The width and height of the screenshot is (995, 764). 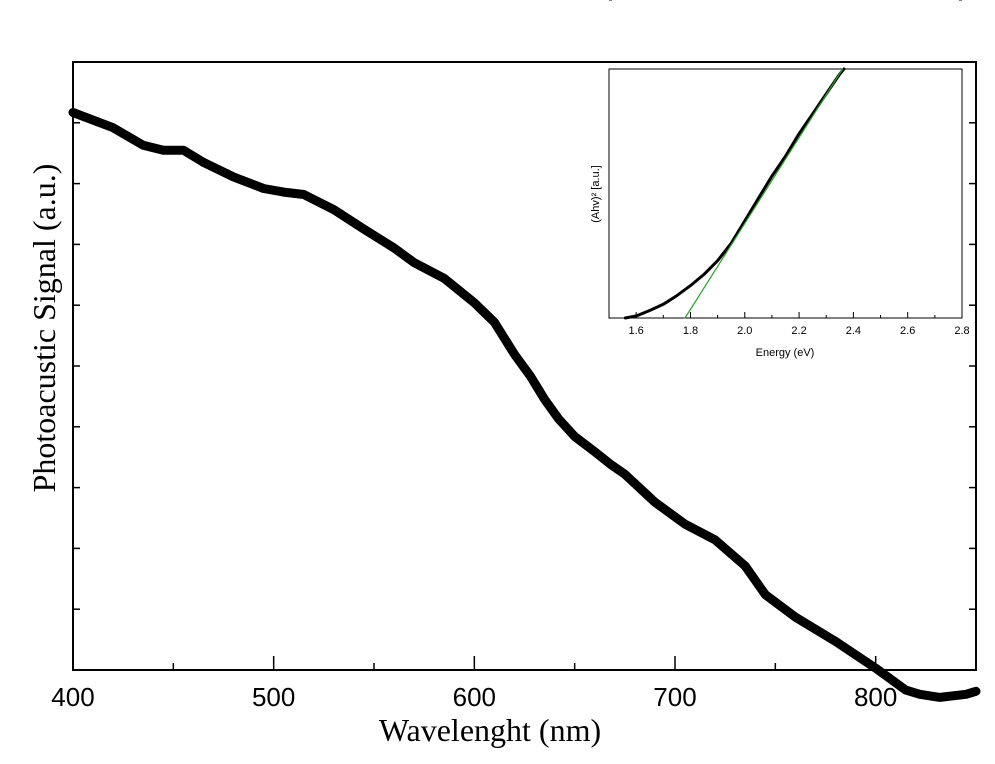 What do you see at coordinates (744, 331) in the screenshot?
I see `inset-x-tick-label: 2.0` at bounding box center [744, 331].